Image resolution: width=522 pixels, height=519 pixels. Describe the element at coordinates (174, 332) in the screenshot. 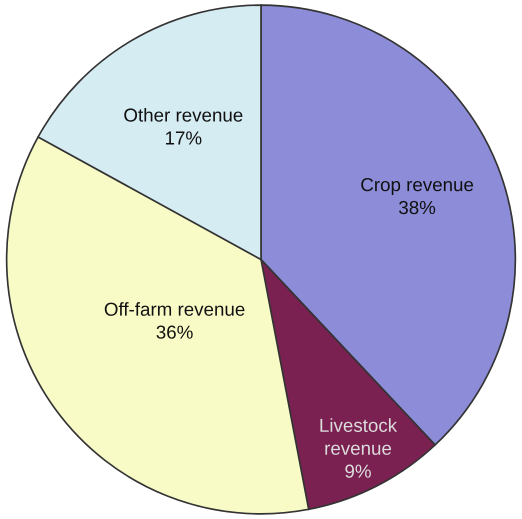

I see `data-label: 36%` at that location.